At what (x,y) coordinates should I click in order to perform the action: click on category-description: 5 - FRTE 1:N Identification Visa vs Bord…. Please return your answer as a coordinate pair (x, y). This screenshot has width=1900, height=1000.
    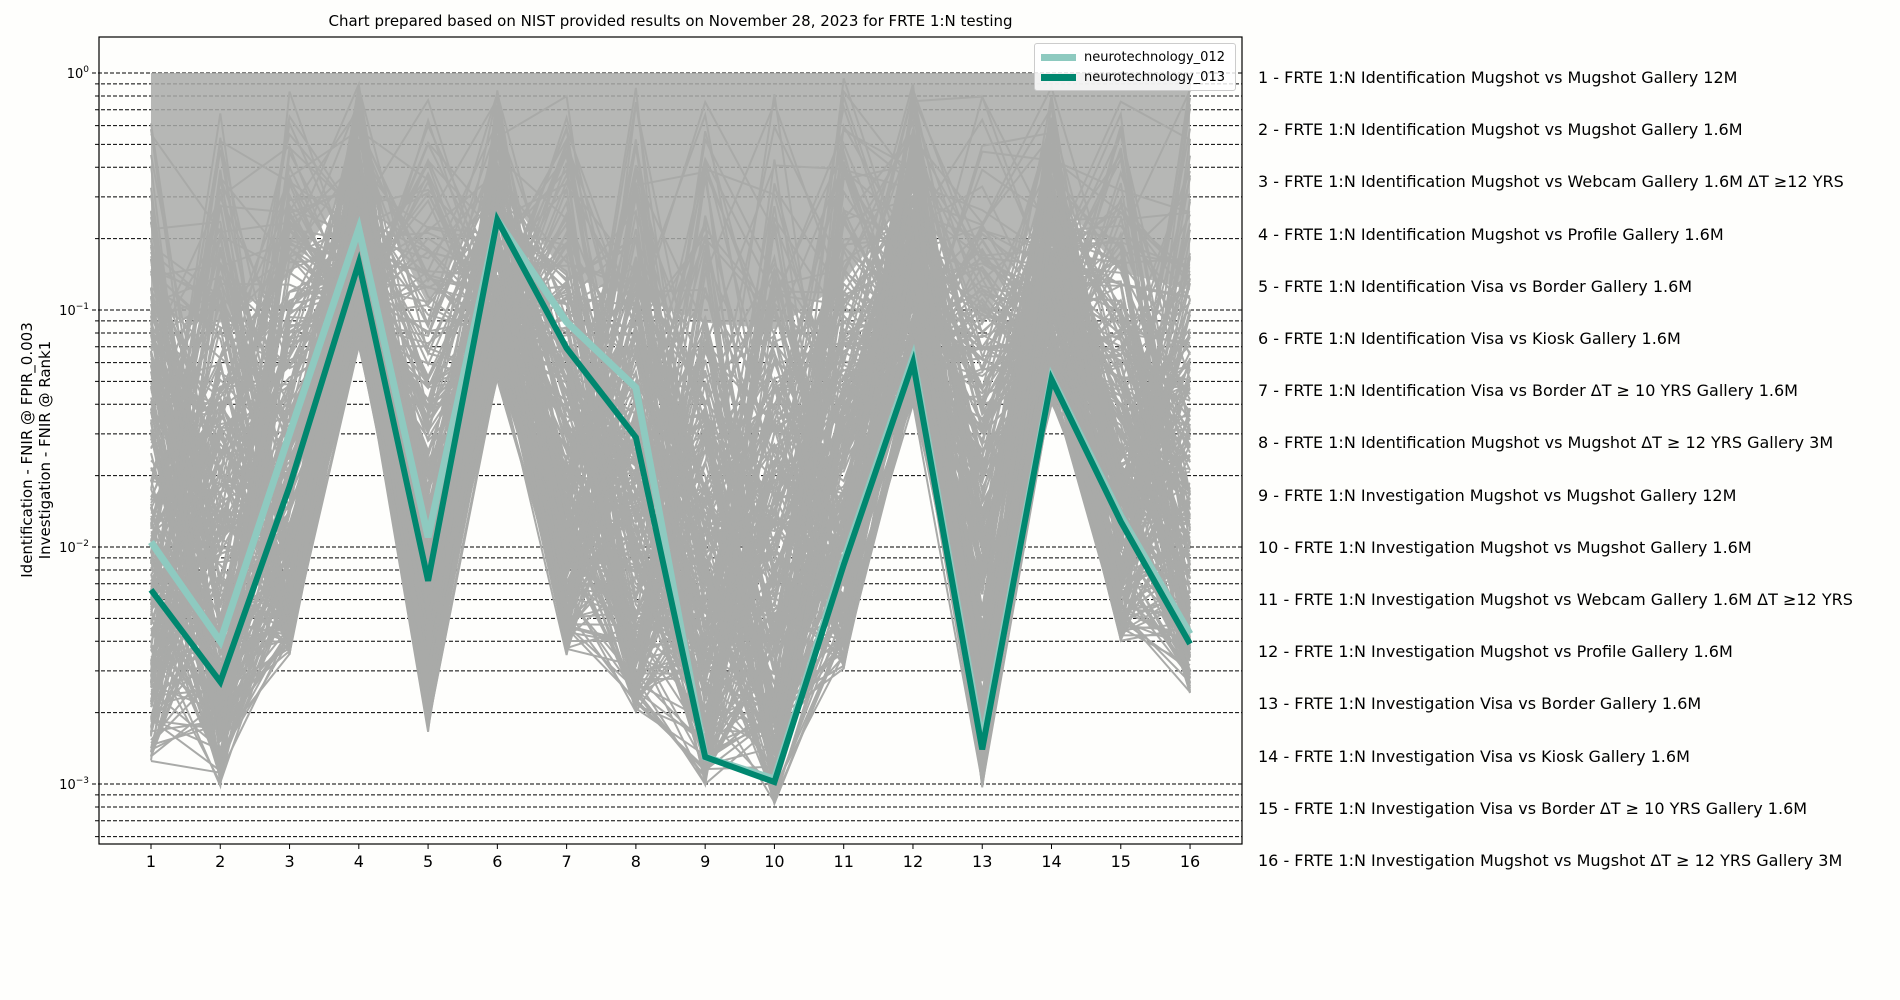
    Looking at the image, I should click on (1475, 286).